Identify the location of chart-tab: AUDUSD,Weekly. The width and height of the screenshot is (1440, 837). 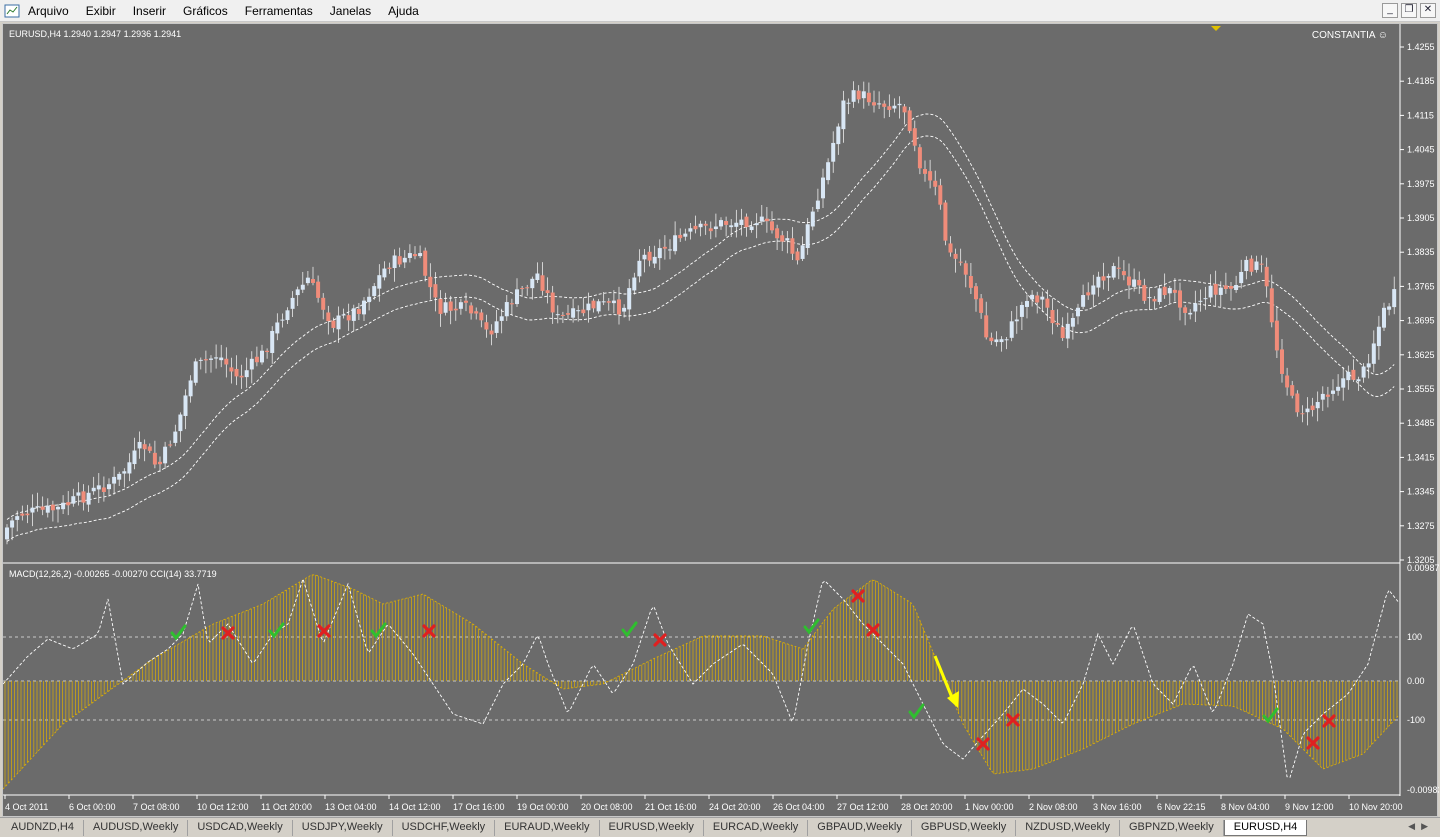
(136, 828).